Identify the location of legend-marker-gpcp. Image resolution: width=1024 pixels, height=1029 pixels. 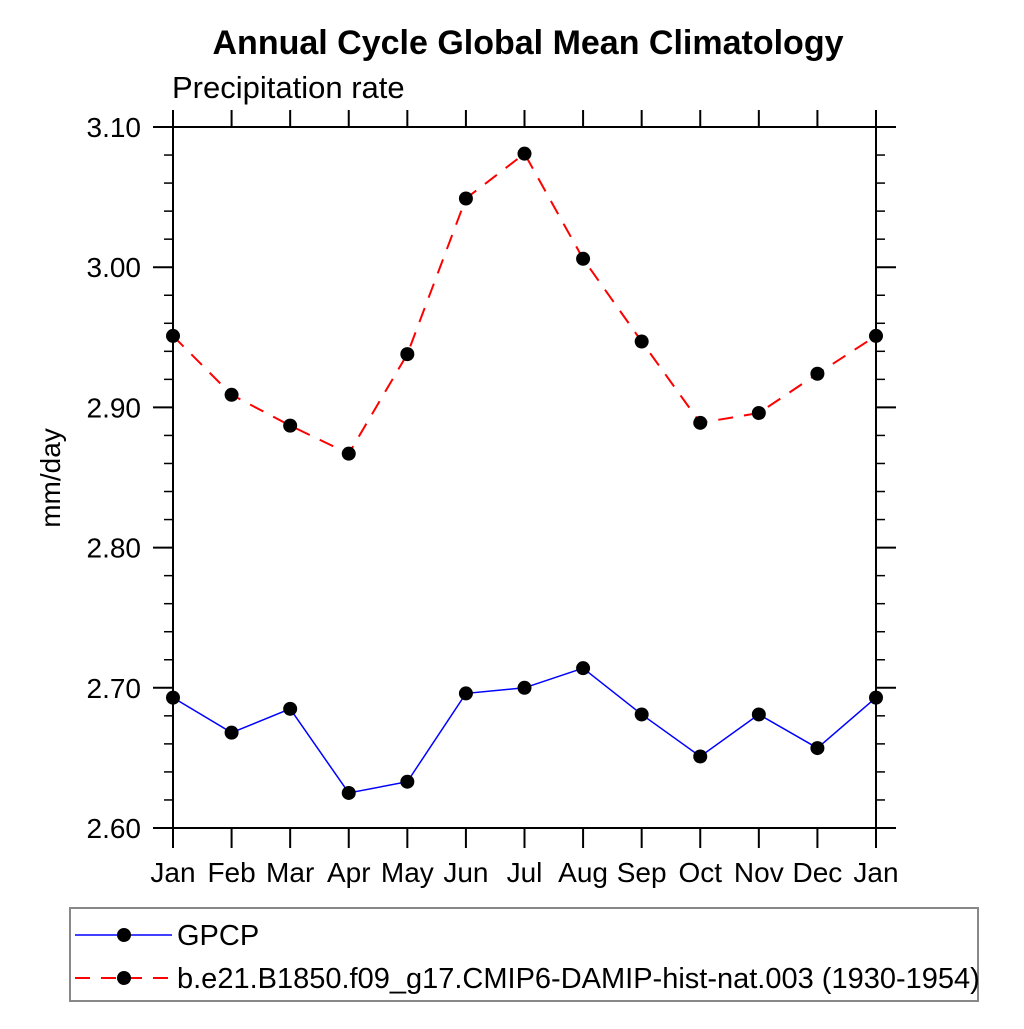
(124, 935).